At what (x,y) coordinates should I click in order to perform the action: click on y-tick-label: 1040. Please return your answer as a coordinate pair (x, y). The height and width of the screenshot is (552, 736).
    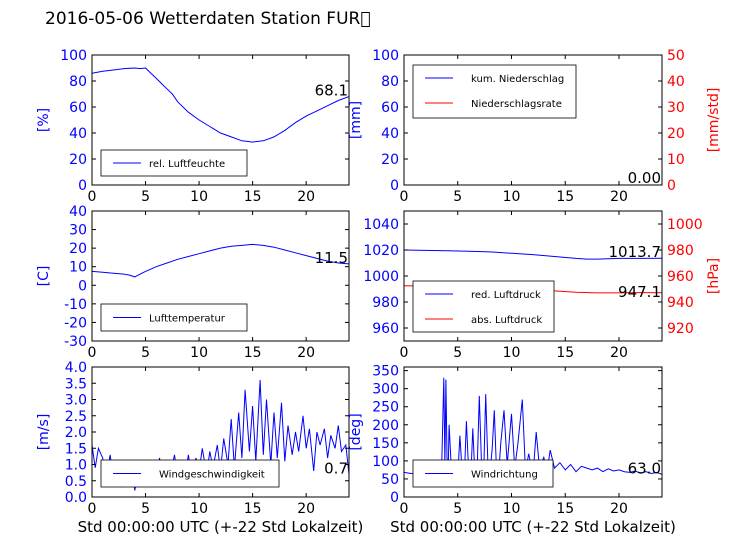
    Looking at the image, I should click on (381, 225).